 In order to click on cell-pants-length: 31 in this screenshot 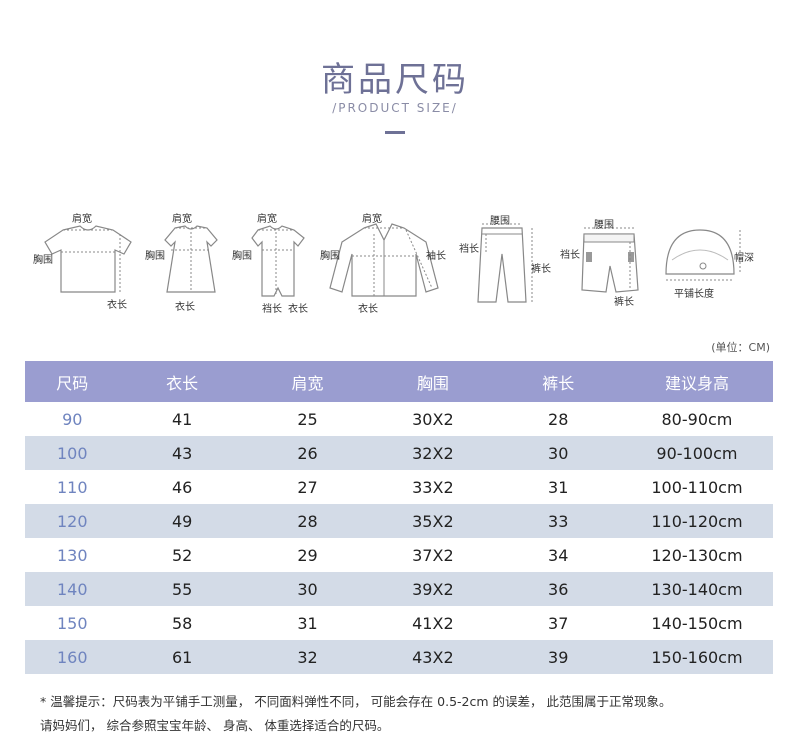, I will do `click(558, 487)`.